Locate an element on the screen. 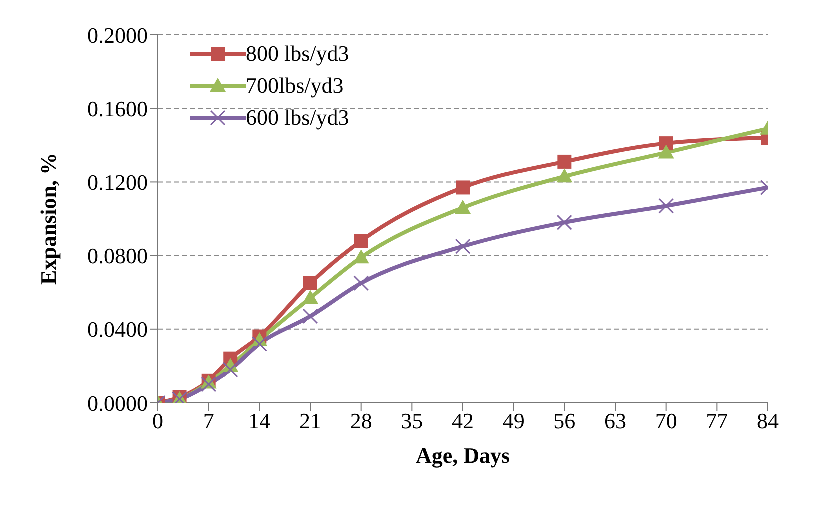 The height and width of the screenshot is (513, 826). x-tick-label: 84 is located at coordinates (768, 421).